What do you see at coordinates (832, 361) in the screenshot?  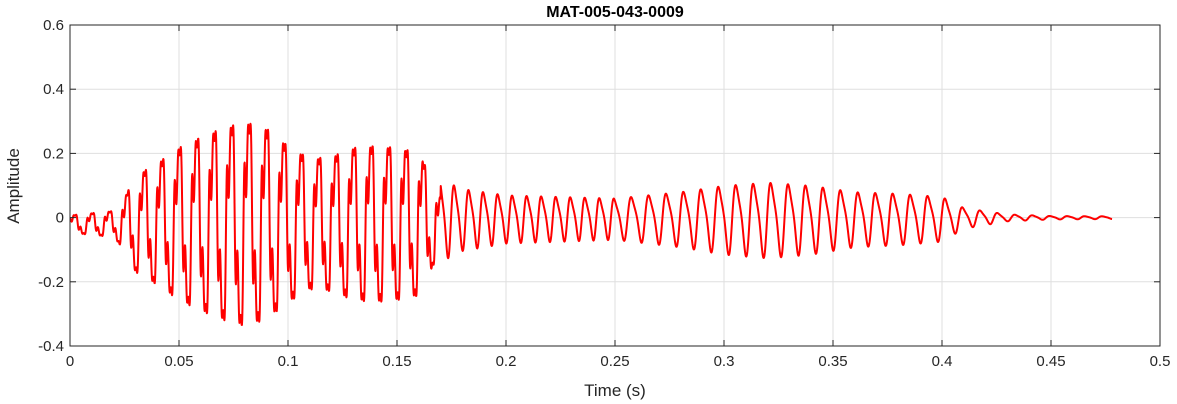 I see `x-tick-label: 0.35` at bounding box center [832, 361].